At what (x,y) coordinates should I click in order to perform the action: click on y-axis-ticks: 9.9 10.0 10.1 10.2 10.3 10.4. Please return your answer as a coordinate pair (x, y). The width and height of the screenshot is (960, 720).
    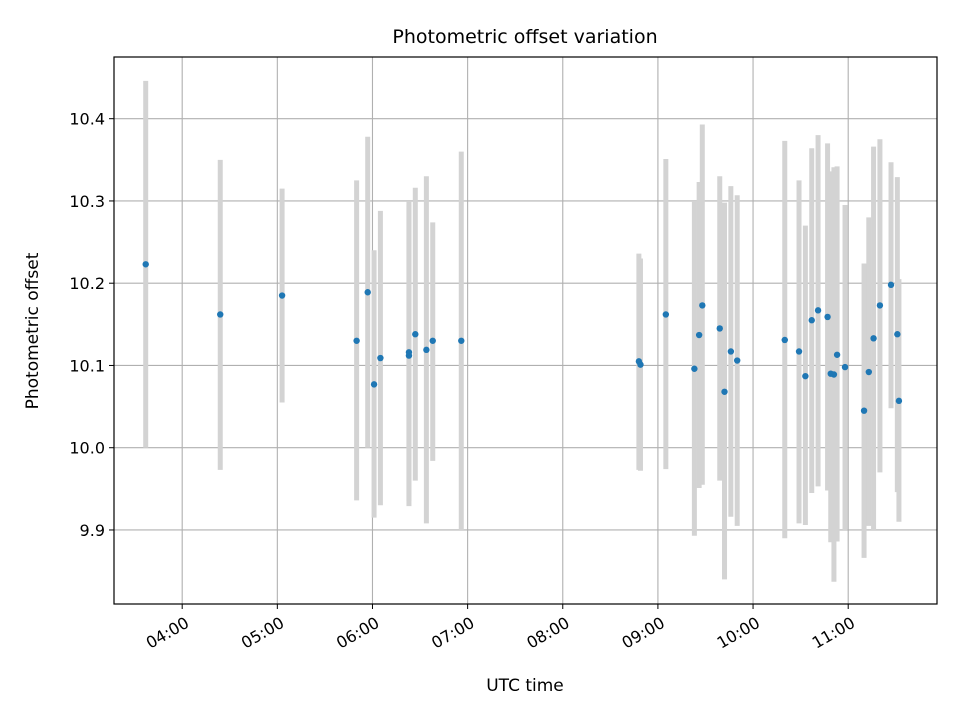
    Looking at the image, I should click on (91, 325).